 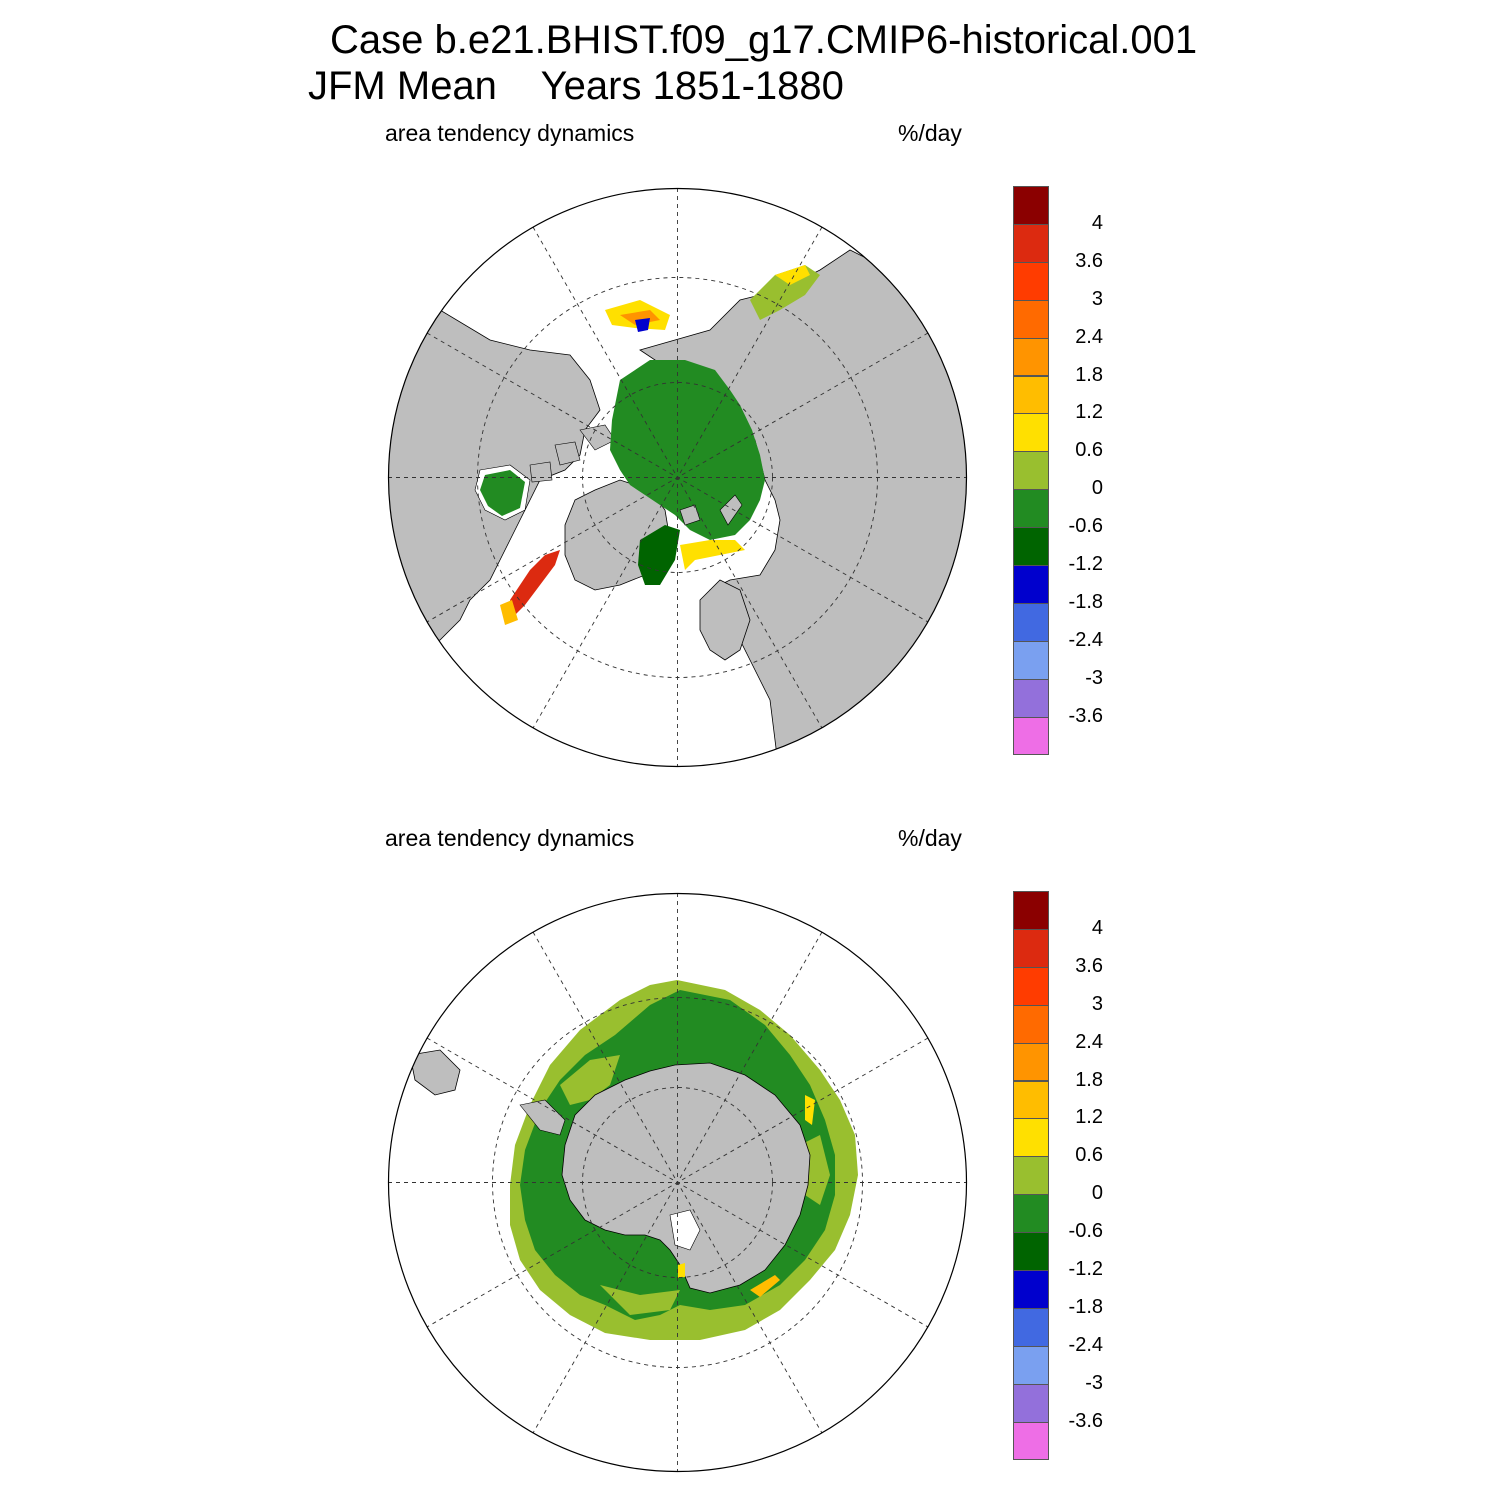 What do you see at coordinates (1094, 1382) in the screenshot?
I see `south-colorbar-tick-label: -3` at bounding box center [1094, 1382].